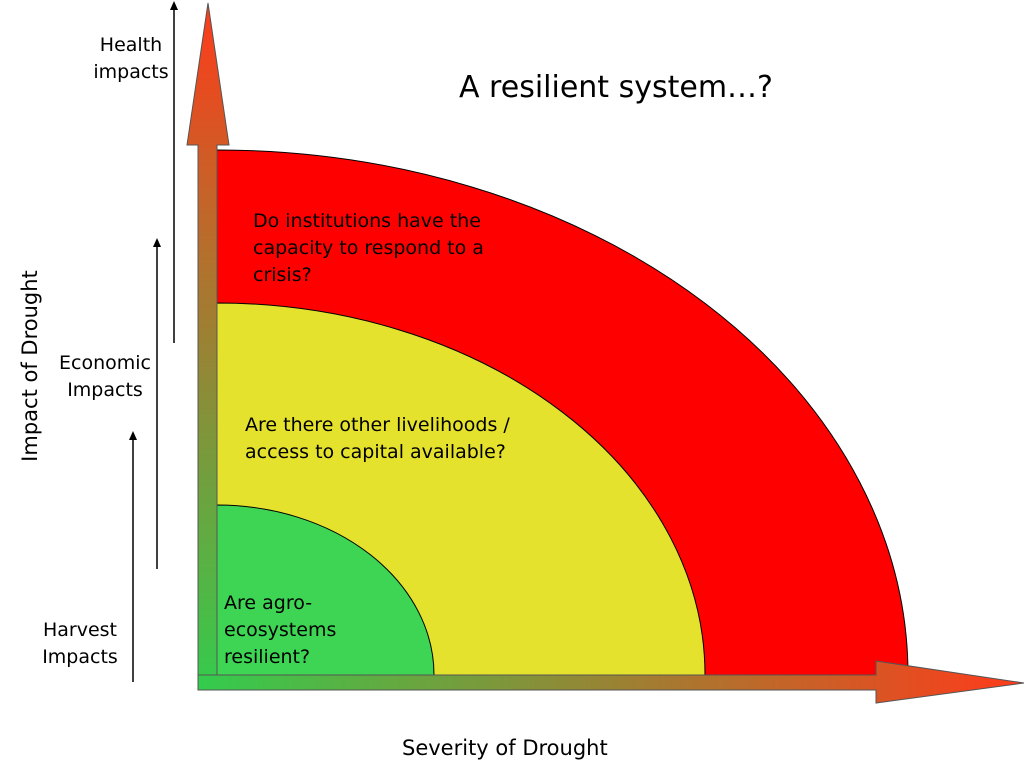  Describe the element at coordinates (105, 376) in the screenshot. I see `impact-label-economic: Economic Impacts` at that location.